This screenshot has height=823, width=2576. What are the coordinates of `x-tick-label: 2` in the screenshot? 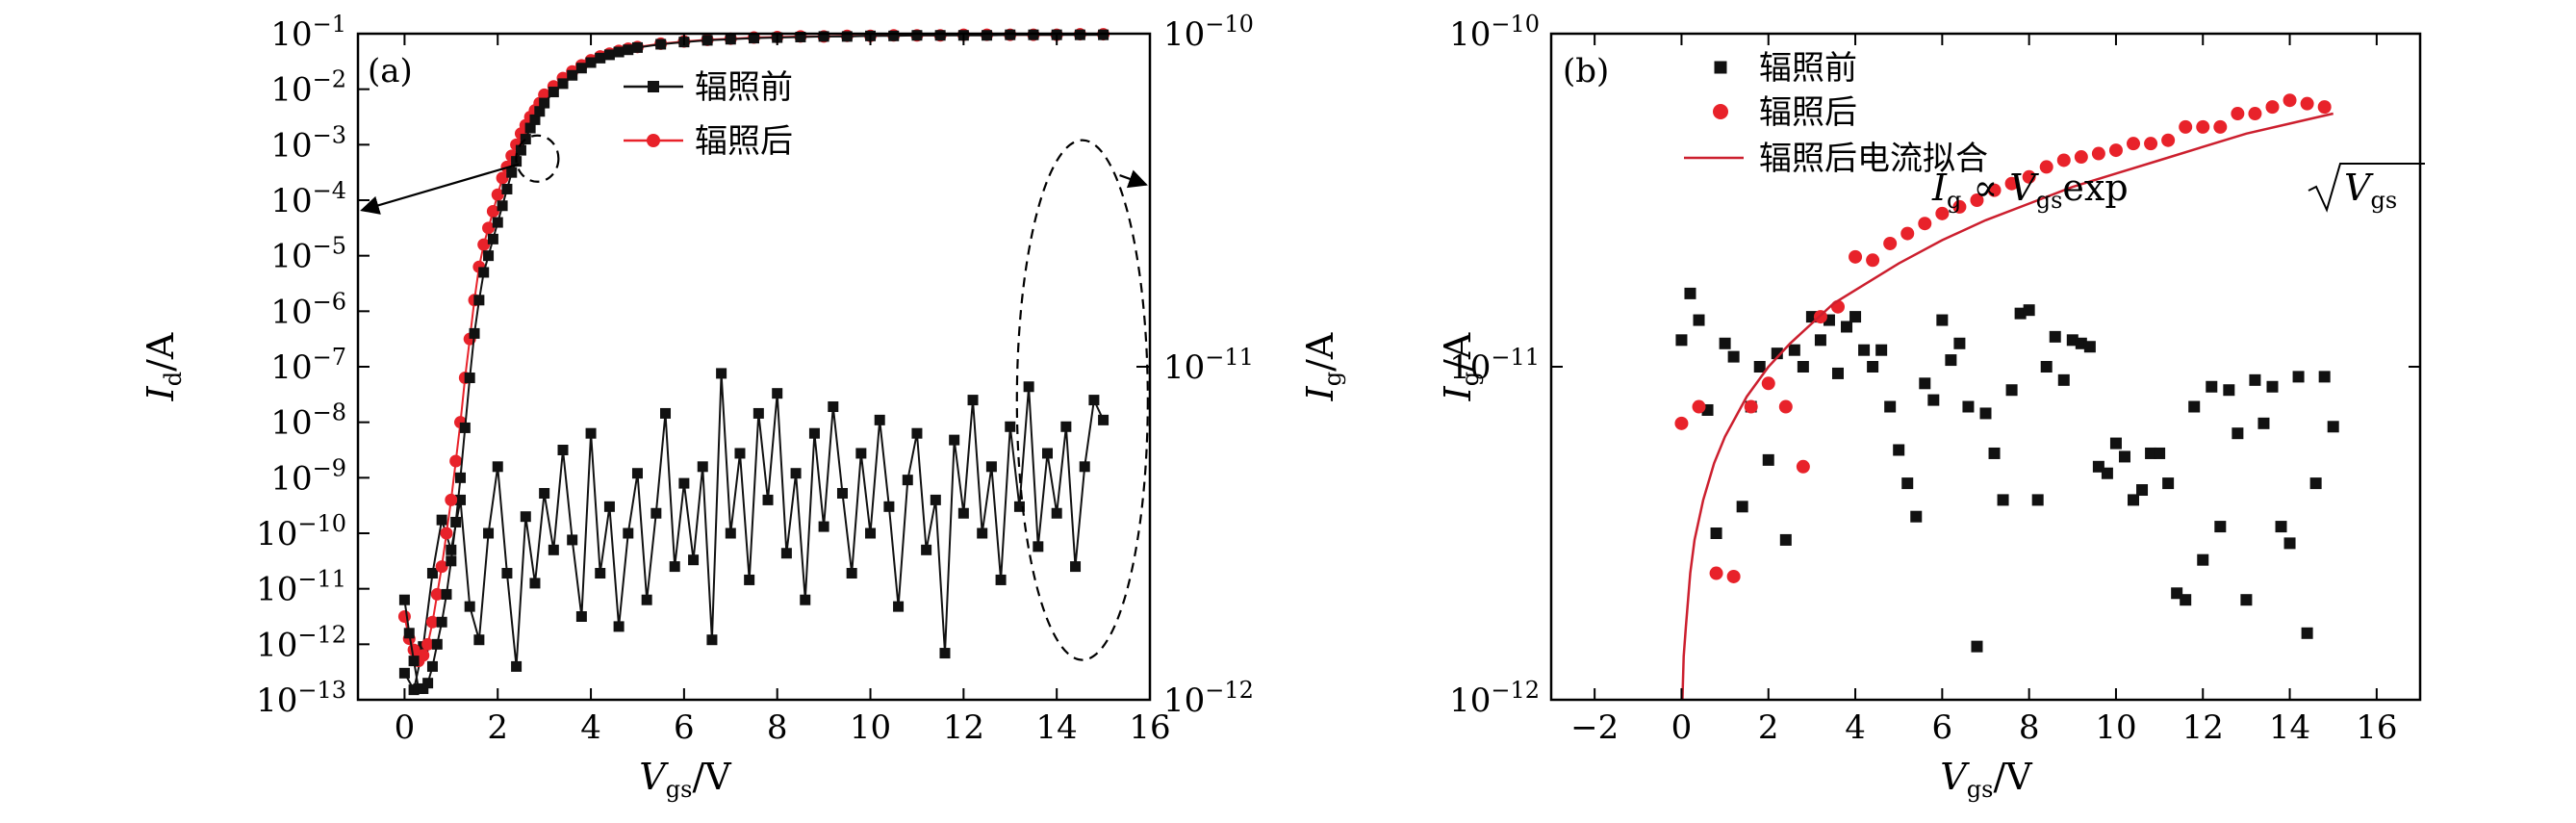 It's located at (1768, 727).